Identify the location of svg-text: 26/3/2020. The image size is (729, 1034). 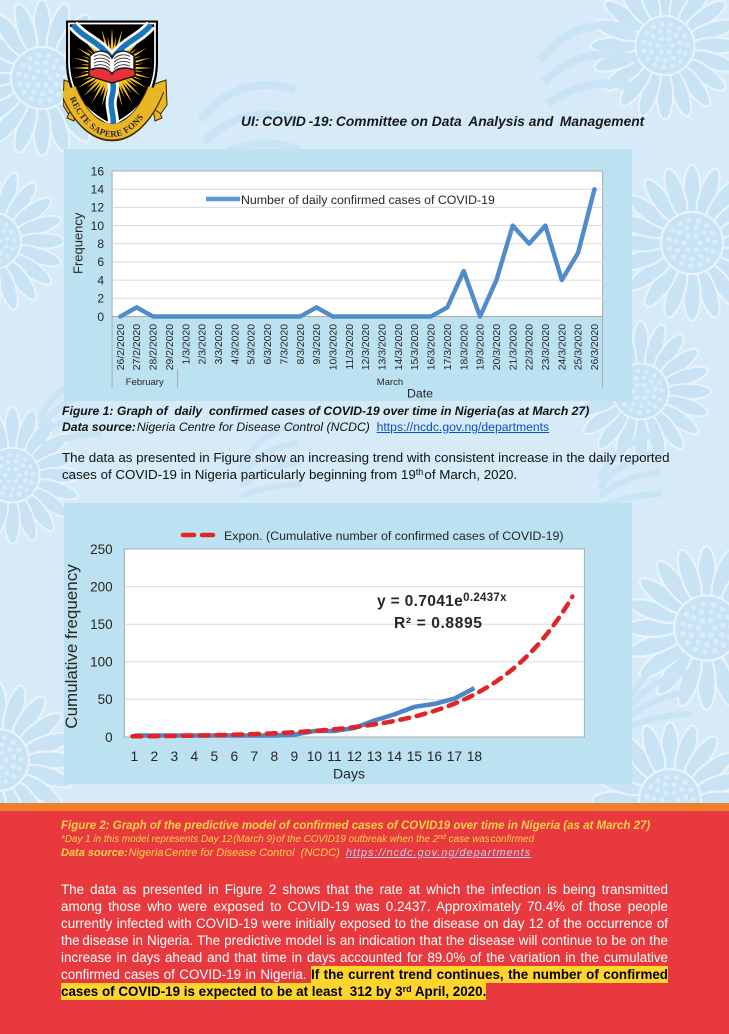
(595, 347).